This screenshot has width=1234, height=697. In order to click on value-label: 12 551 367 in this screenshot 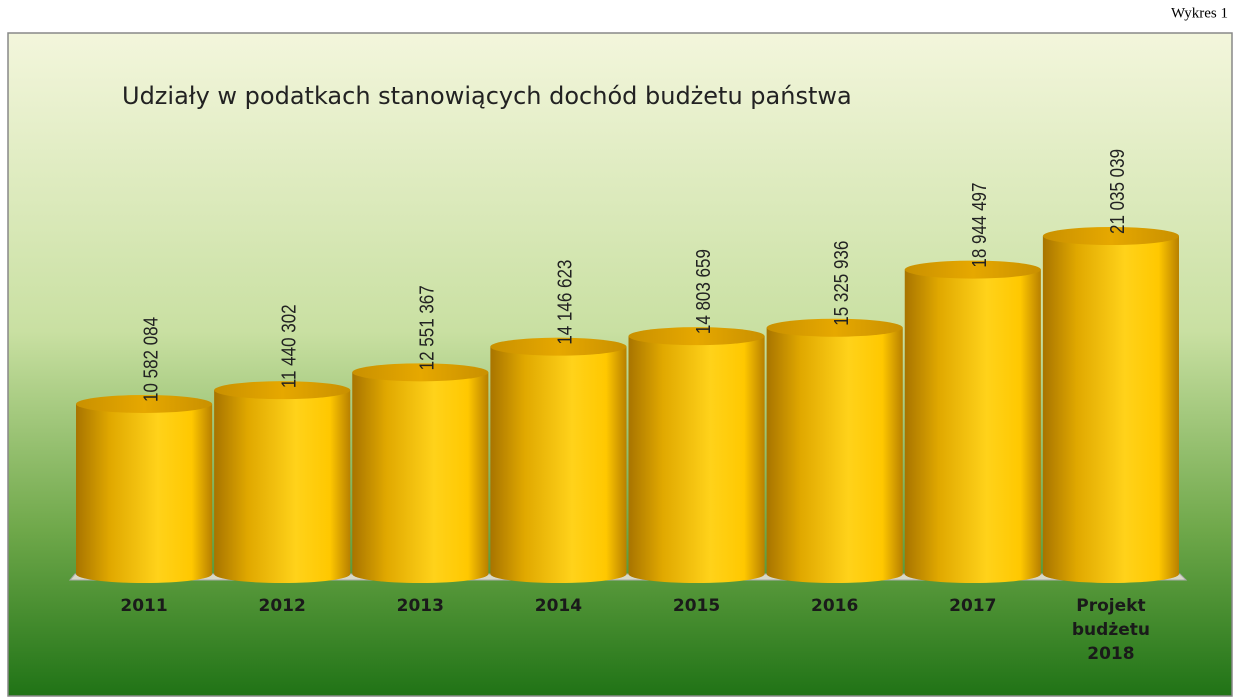, I will do `click(426, 327)`.